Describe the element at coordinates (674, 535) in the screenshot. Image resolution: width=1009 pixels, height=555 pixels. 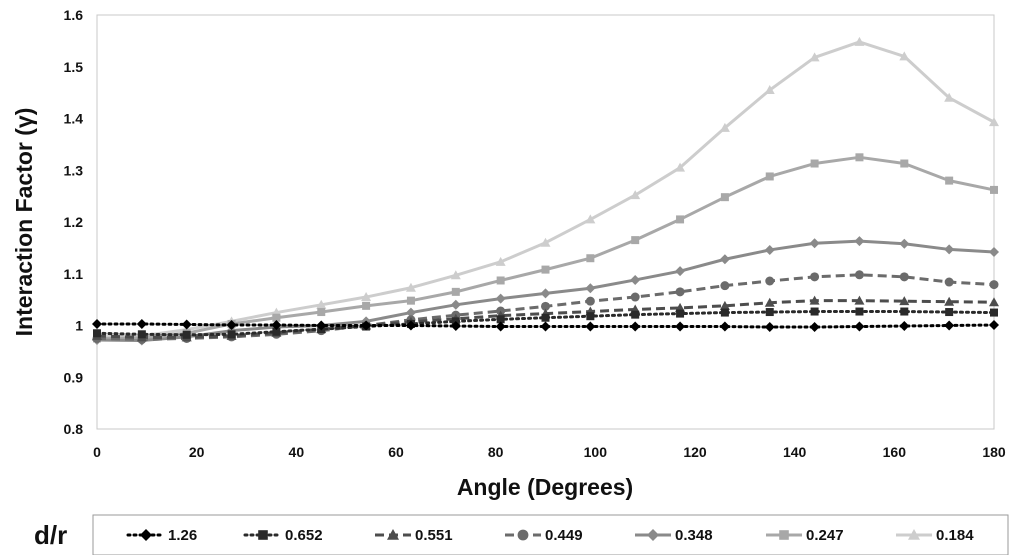
I see `legend-entry: 0.348` at that location.